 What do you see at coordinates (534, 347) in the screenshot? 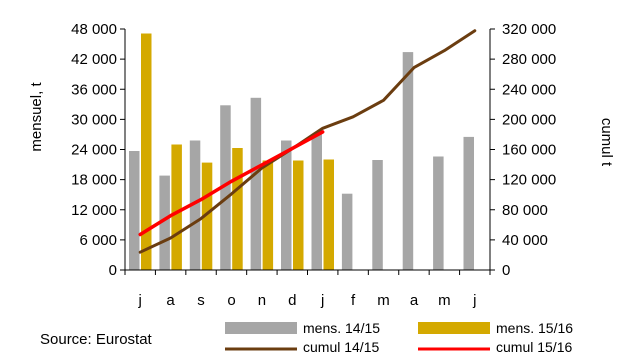
I see `legend-label-3: cumul 15/16` at bounding box center [534, 347].